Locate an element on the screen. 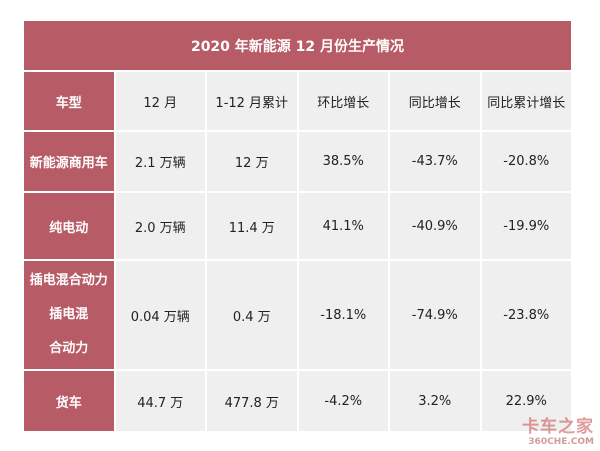  table-cell: 11.4 万 is located at coordinates (252, 226).